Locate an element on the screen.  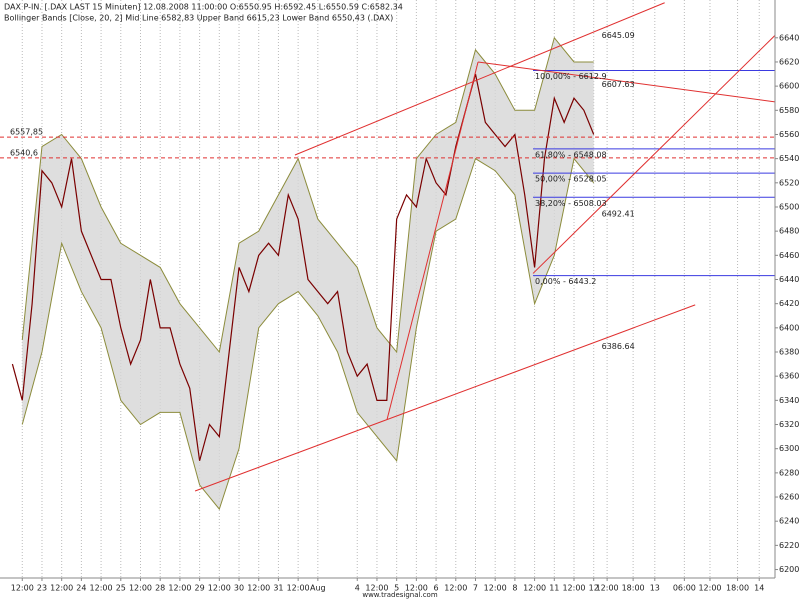
x-tick-label: 30 is located at coordinates (239, 588).